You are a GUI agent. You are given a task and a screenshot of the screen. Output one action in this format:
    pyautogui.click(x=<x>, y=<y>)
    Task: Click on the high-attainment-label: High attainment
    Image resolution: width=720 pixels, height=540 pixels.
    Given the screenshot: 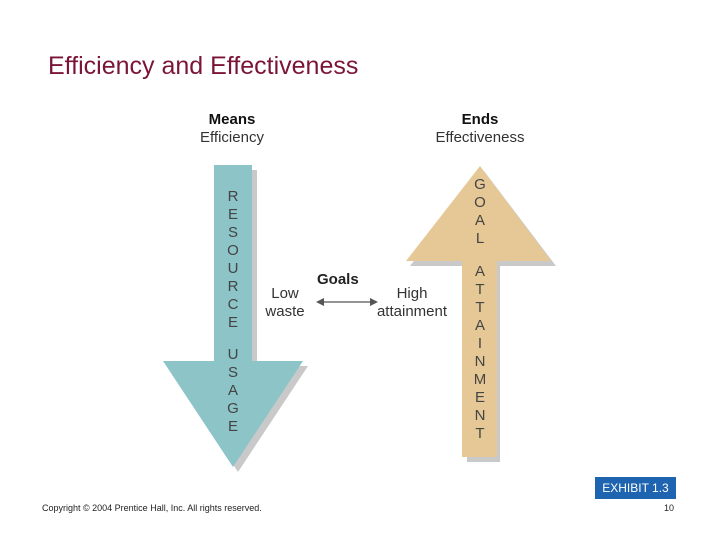 What is the action you would take?
    pyautogui.click(x=412, y=303)
    